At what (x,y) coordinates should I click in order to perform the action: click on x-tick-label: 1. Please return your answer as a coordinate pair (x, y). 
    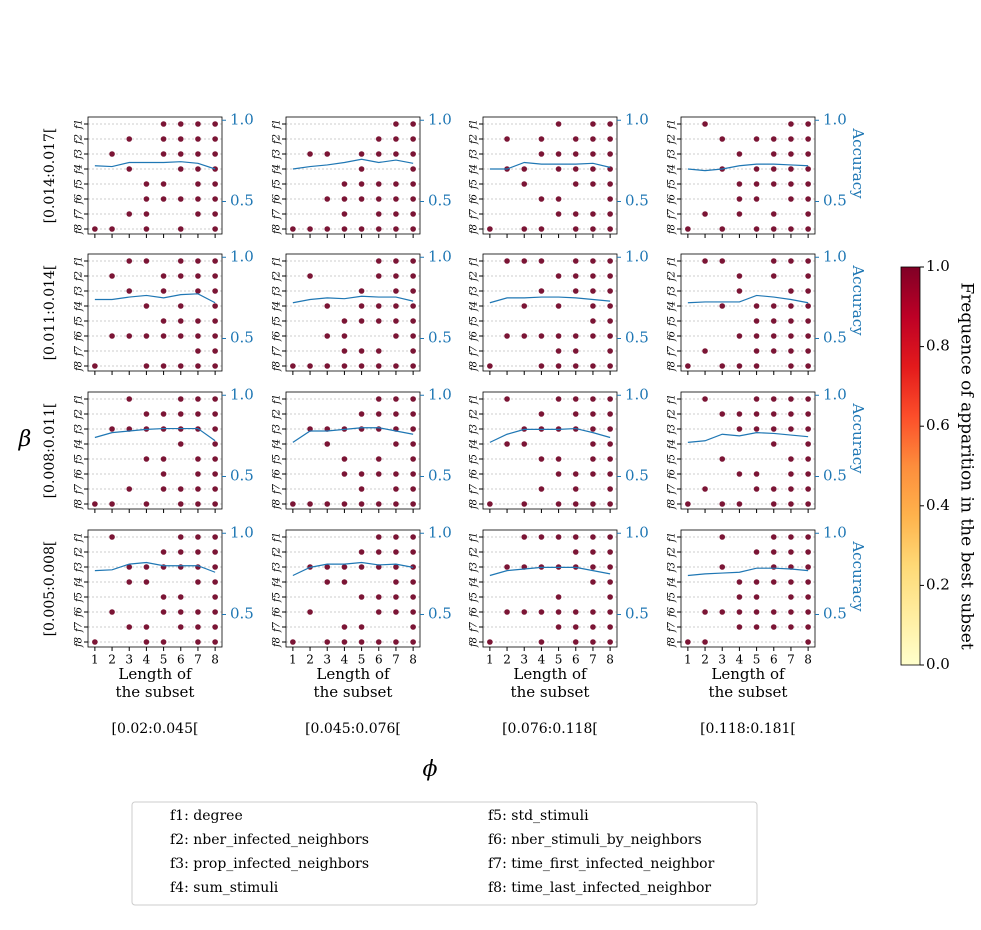
    Looking at the image, I should click on (95, 660).